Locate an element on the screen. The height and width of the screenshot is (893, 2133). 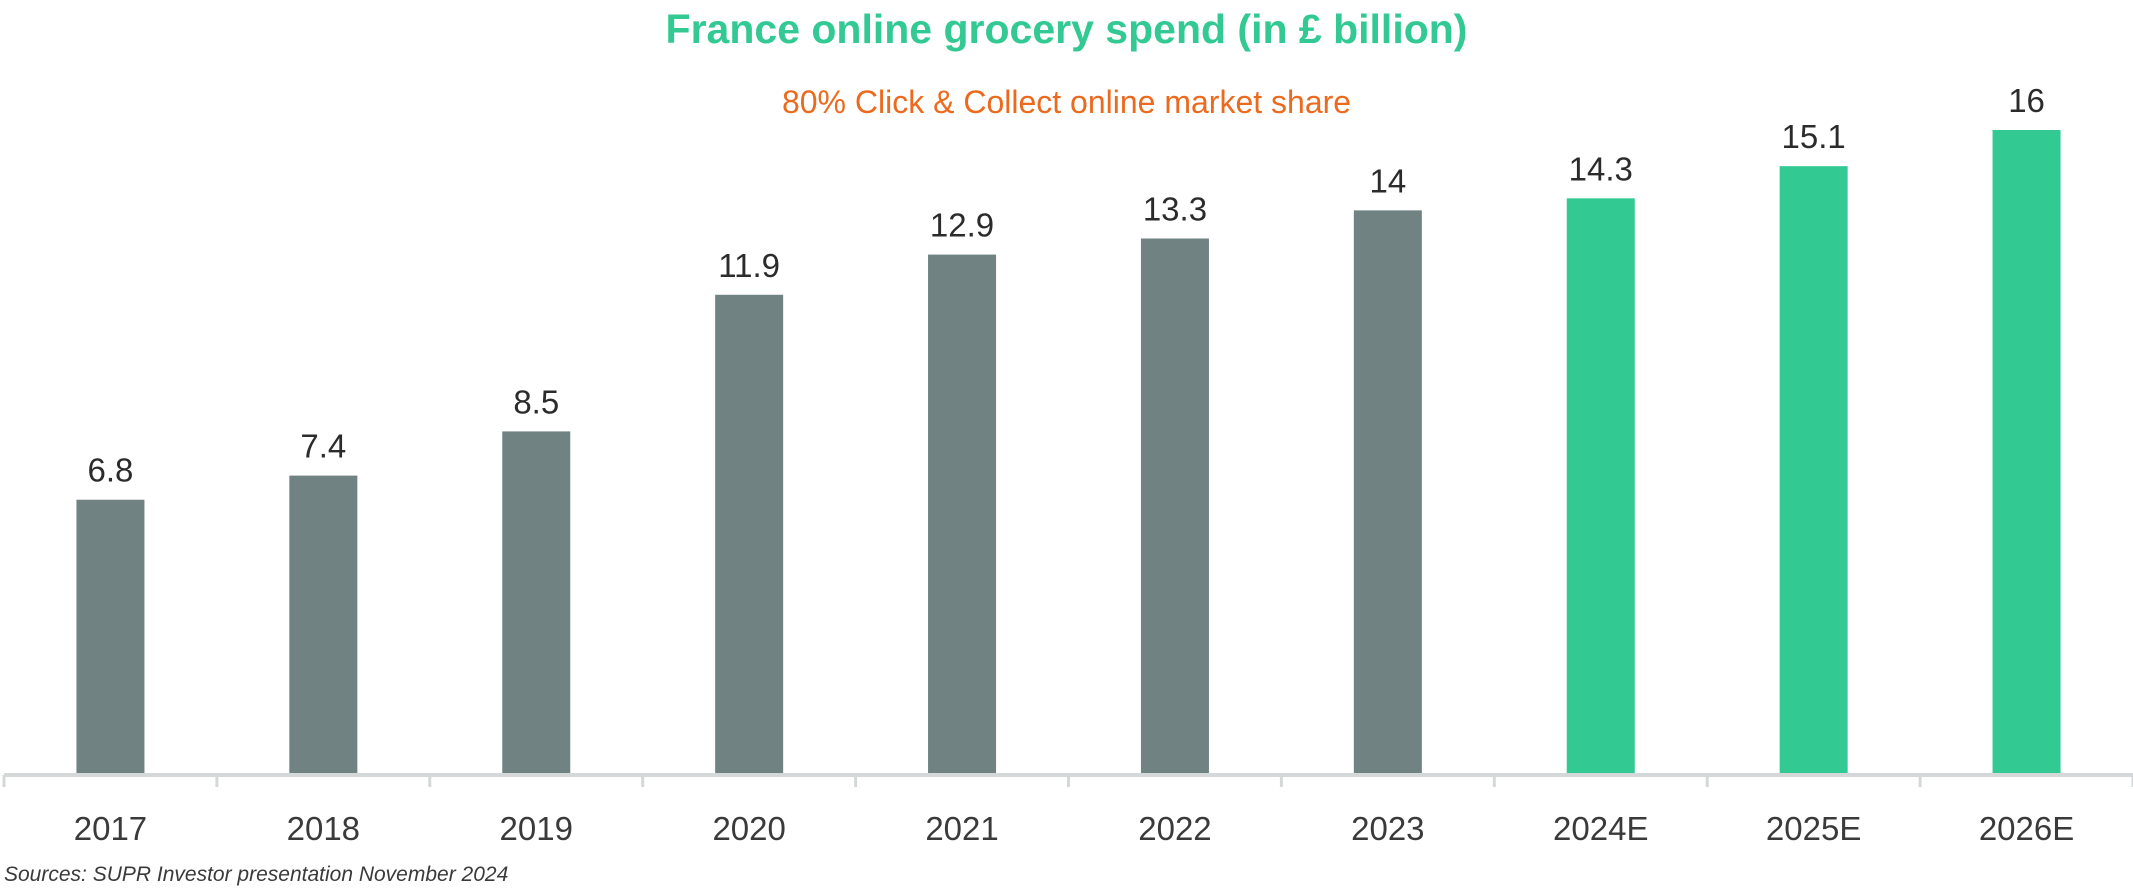
value-label-2018: 7.4 is located at coordinates (323, 446).